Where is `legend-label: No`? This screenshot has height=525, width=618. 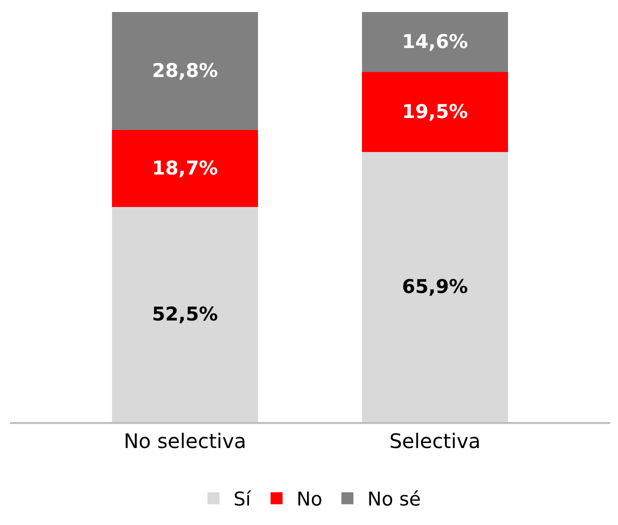 legend-label: No is located at coordinates (309, 499).